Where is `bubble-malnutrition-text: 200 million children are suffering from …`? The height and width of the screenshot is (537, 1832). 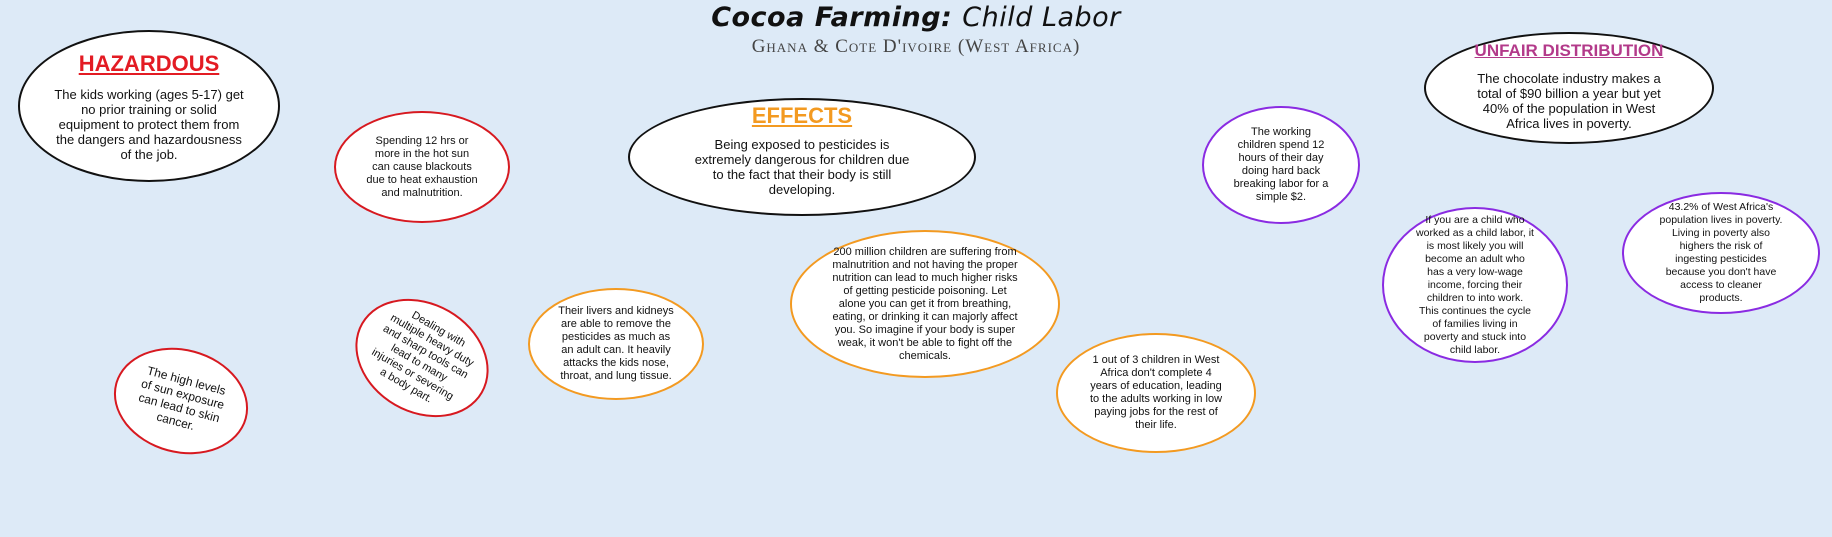 bubble-malnutrition-text: 200 million children are suffering from … is located at coordinates (925, 303).